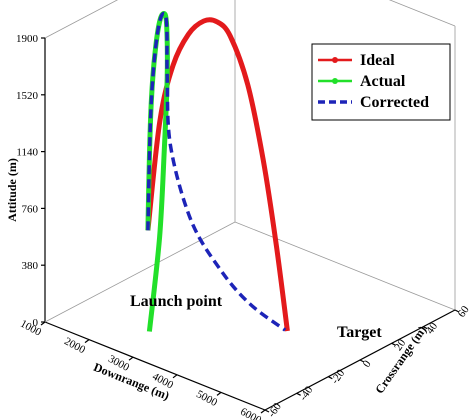 The image size is (474, 420). Describe the element at coordinates (140, 272) in the screenshot. I see `floor-left-edge` at that location.